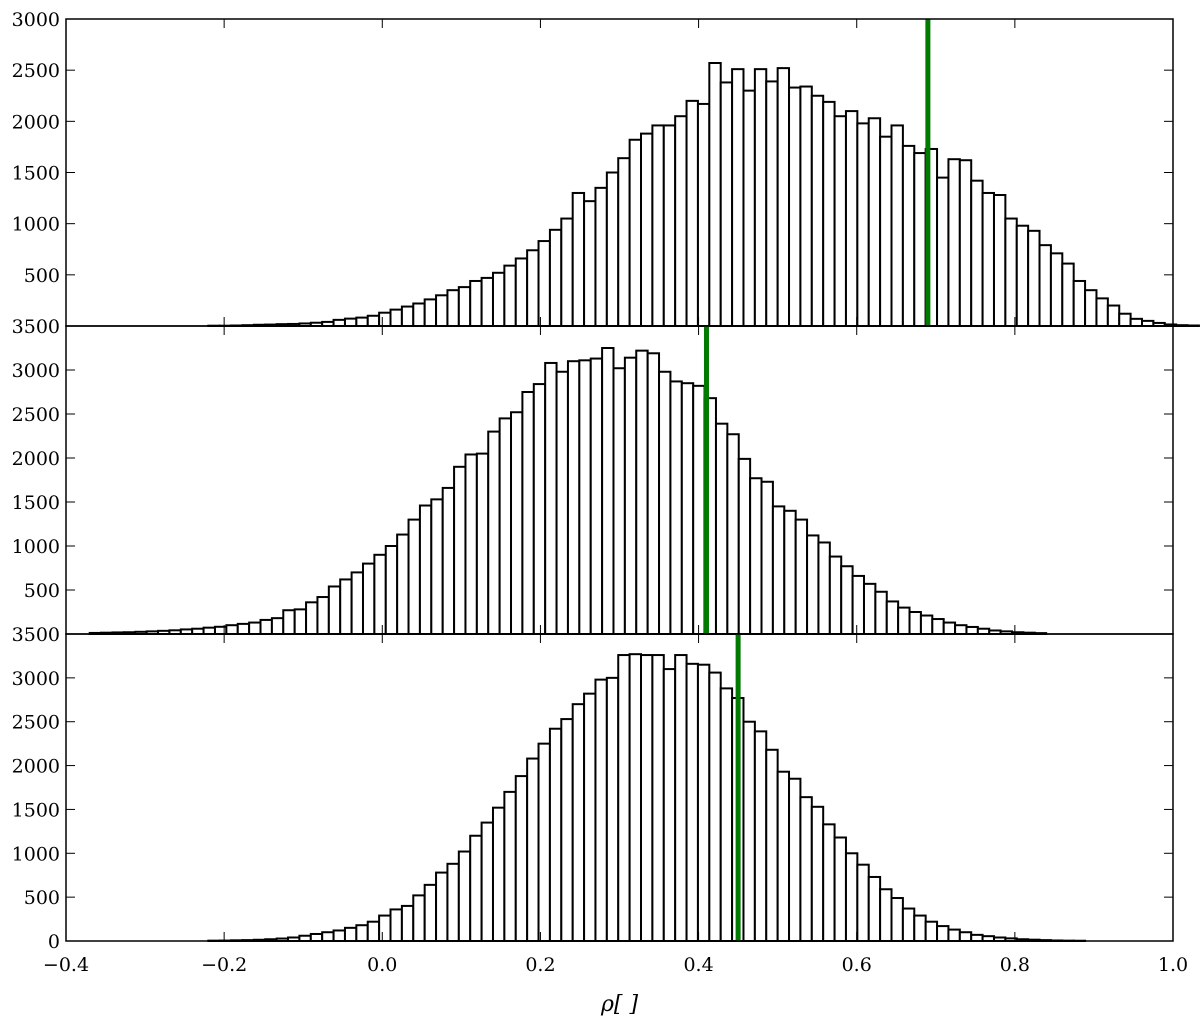 This screenshot has width=1200, height=1021. I want to click on x-tick-label: −0.4, so click(66, 965).